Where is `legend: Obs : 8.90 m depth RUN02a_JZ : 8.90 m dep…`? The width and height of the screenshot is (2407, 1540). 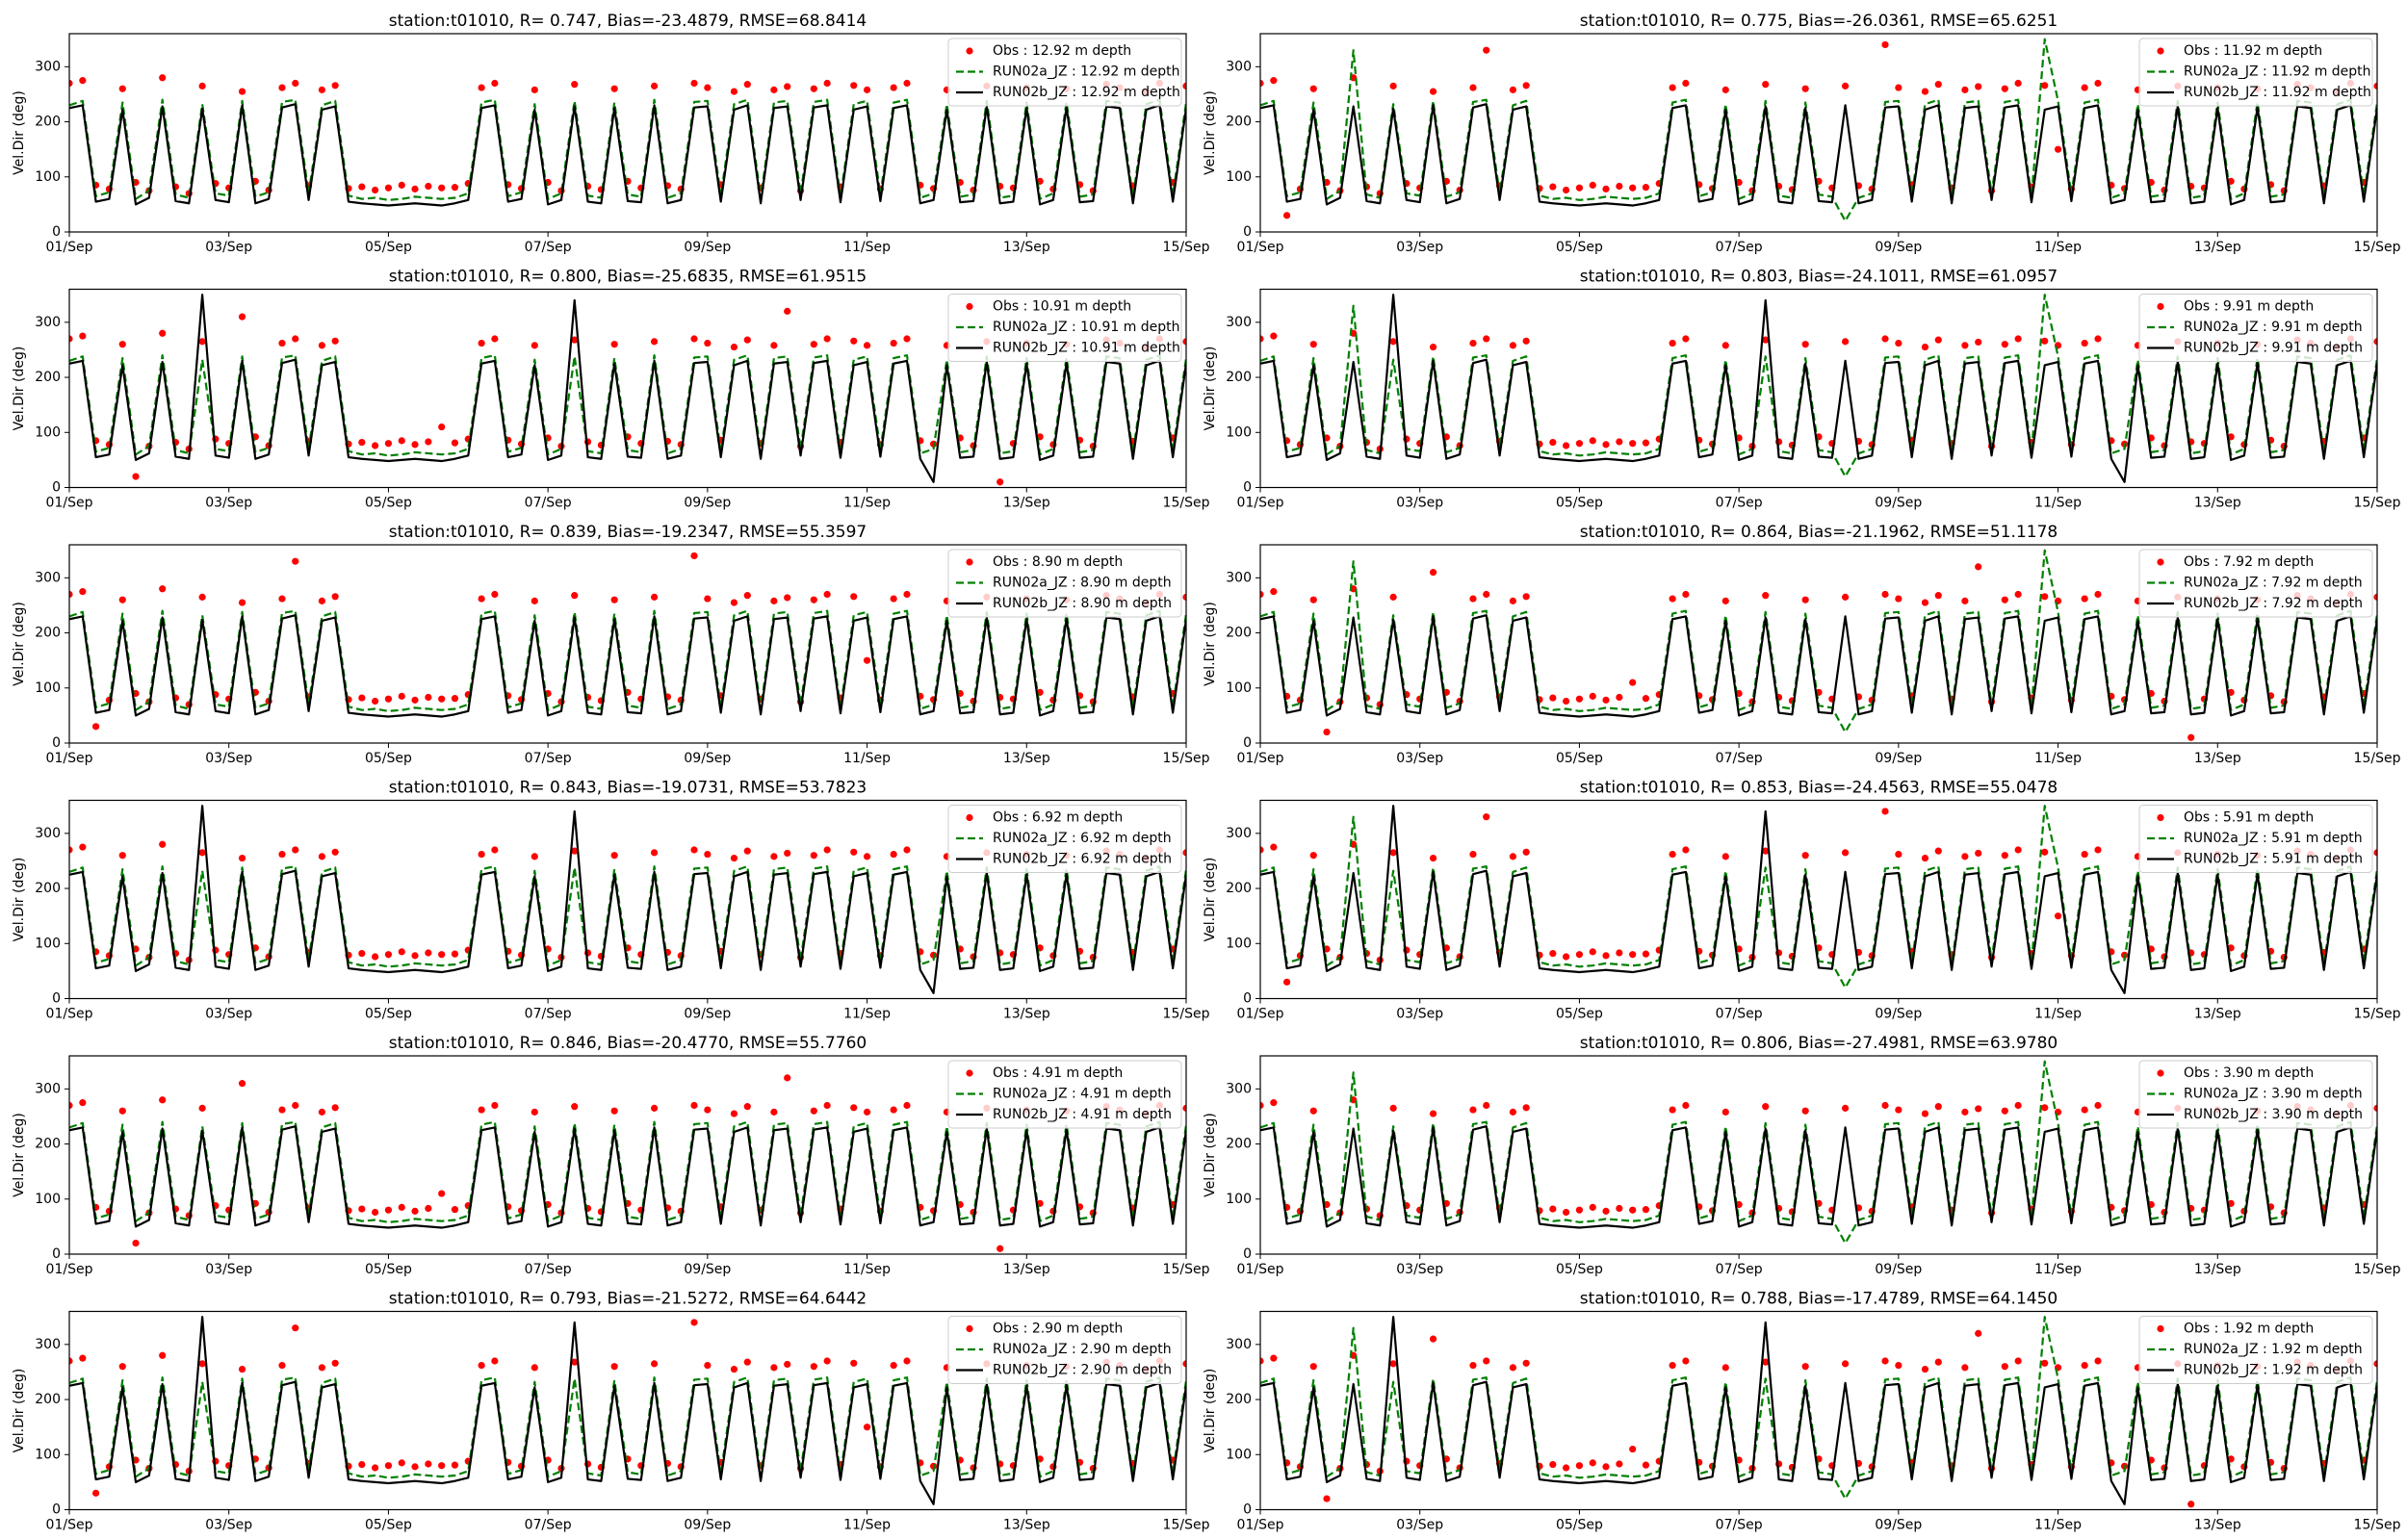 legend: Obs : 8.90 m depth RUN02a_JZ : 8.90 m dep… is located at coordinates (1064, 583).